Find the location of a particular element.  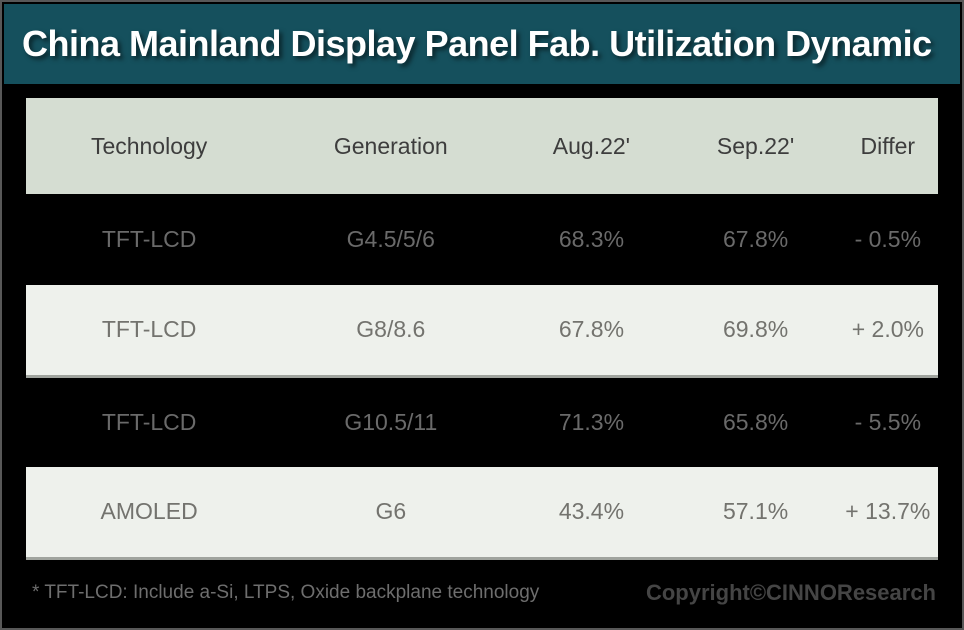

table-cell: - 5.5% is located at coordinates (888, 421).